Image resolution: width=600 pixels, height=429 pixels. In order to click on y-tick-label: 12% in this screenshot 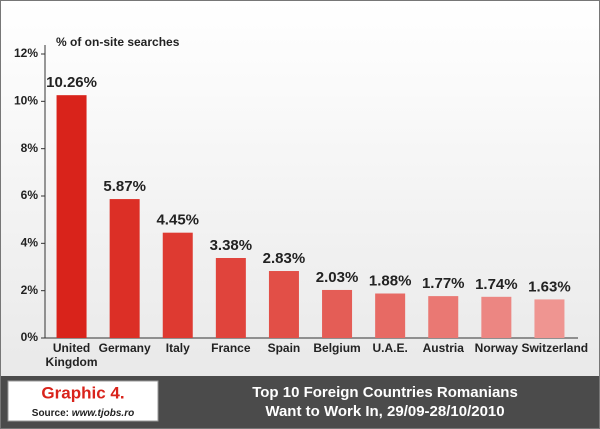, I will do `click(26, 53)`.